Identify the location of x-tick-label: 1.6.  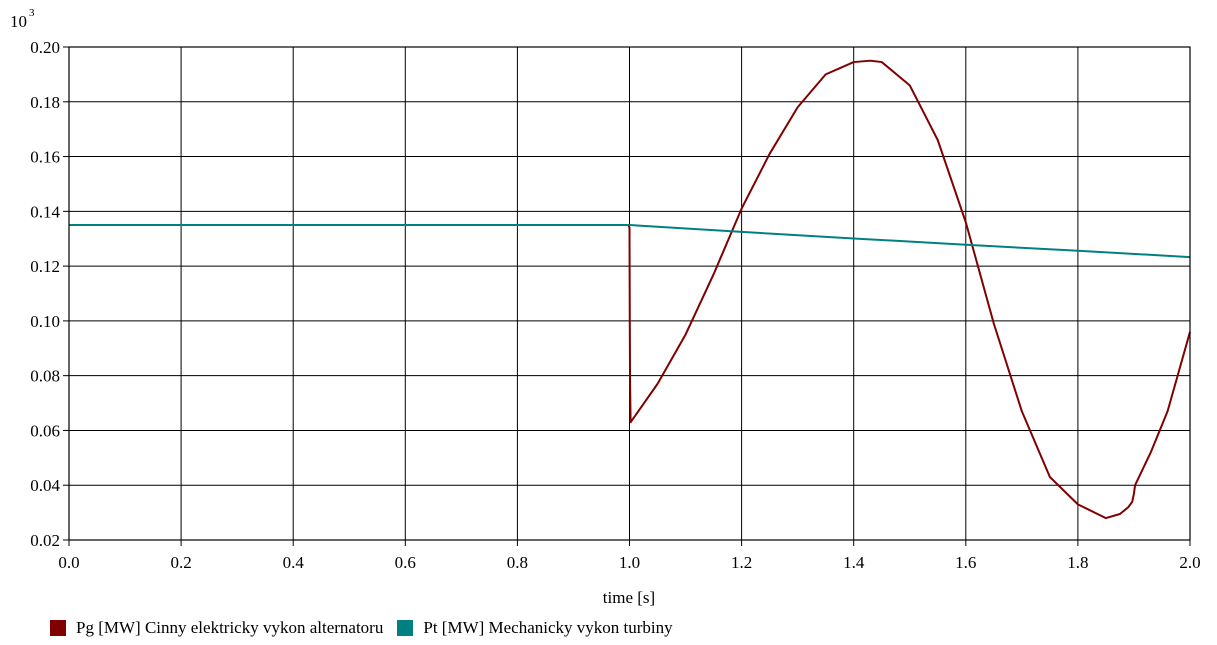
(965, 562).